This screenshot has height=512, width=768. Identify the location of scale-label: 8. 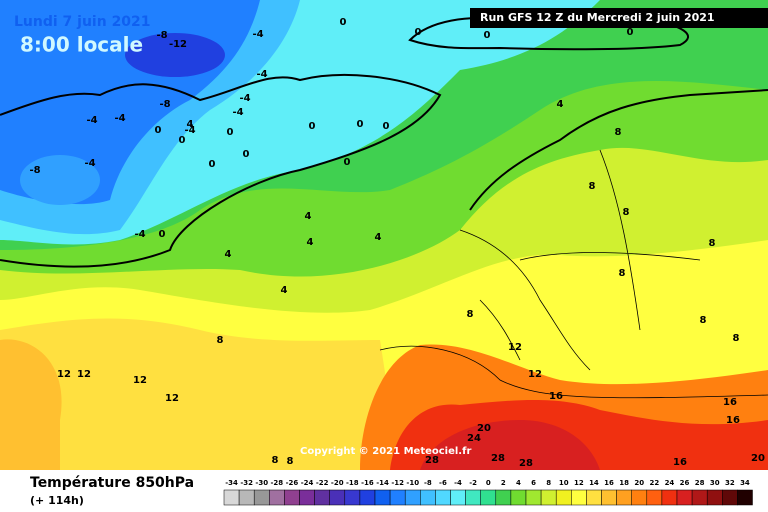
(548, 483).